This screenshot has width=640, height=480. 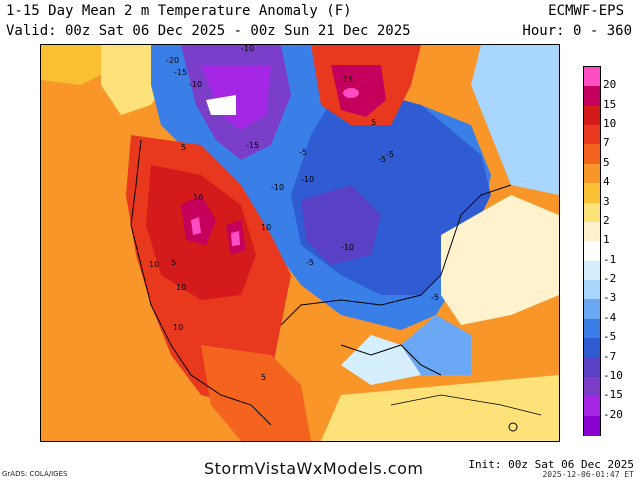 What do you see at coordinates (314, 468) in the screenshot?
I see `brand-watermark: StormVistaWxModels.com` at bounding box center [314, 468].